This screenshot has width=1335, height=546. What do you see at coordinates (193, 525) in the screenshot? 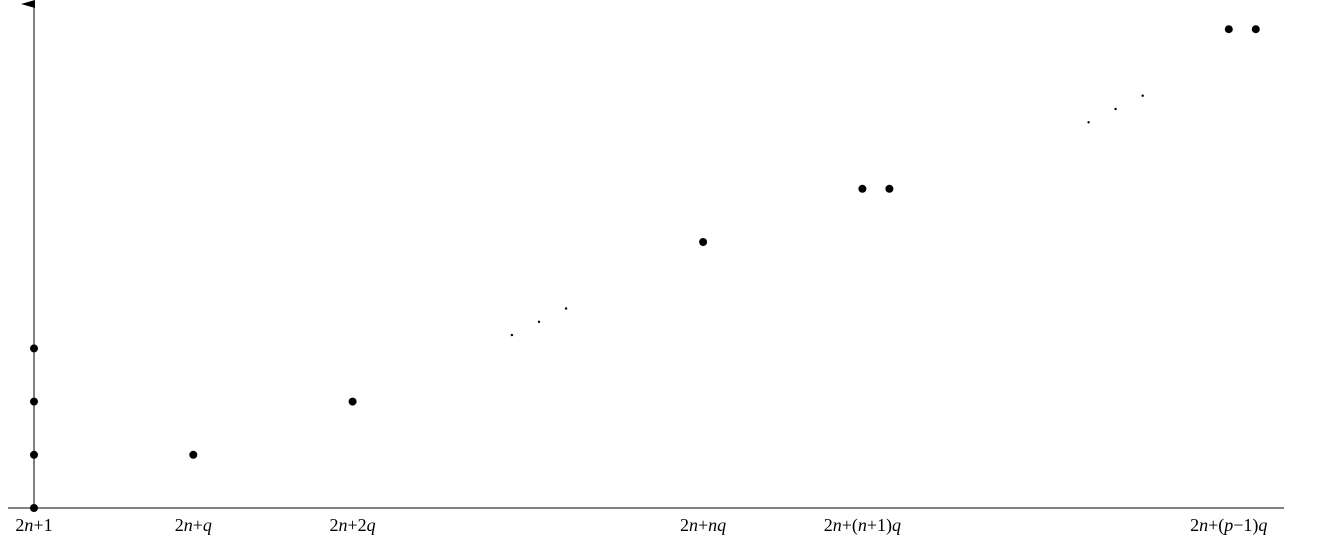
I see `x-tick-label: 2n+q` at bounding box center [193, 525].